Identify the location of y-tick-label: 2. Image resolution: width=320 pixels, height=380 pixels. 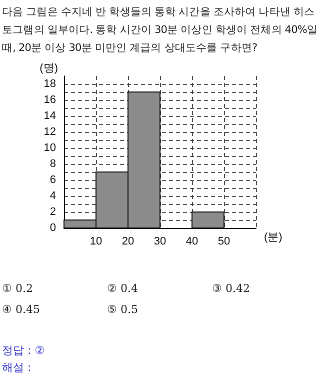
(53, 212).